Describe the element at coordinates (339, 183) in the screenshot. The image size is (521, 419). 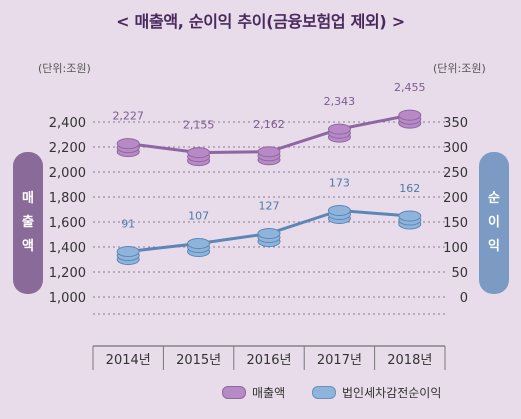
I see `net-income-data-label: 173` at that location.